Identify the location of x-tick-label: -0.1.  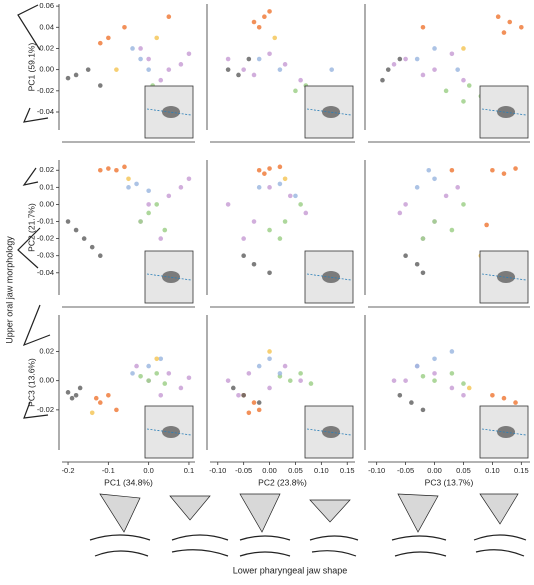
(108, 470).